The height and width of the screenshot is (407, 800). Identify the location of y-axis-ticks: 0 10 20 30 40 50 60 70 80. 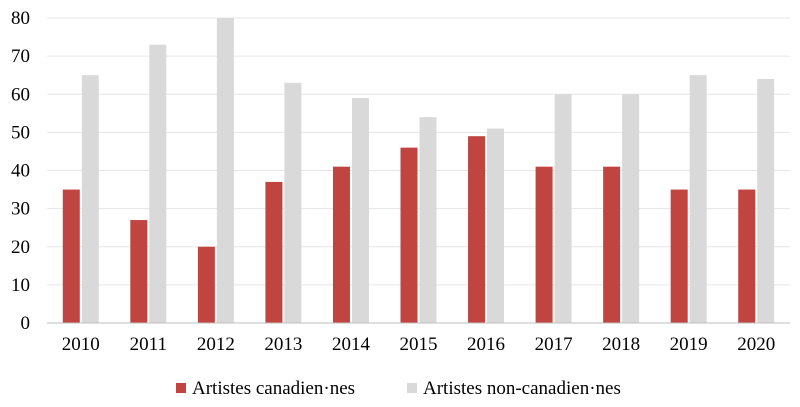
(20, 171).